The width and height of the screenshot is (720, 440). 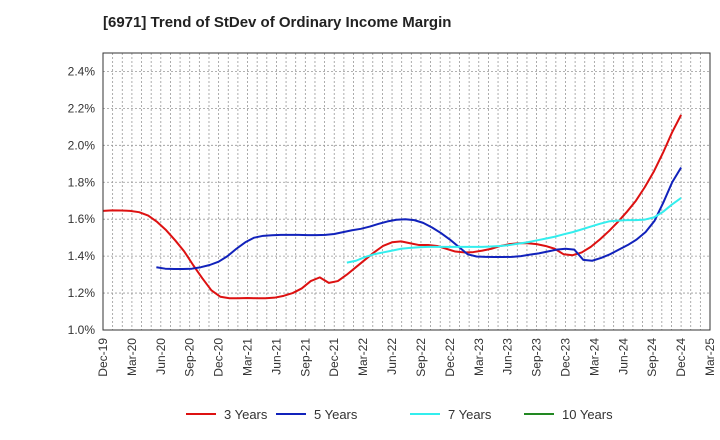 I want to click on x-tick-label: Sep-21, so click(x=305, y=357).